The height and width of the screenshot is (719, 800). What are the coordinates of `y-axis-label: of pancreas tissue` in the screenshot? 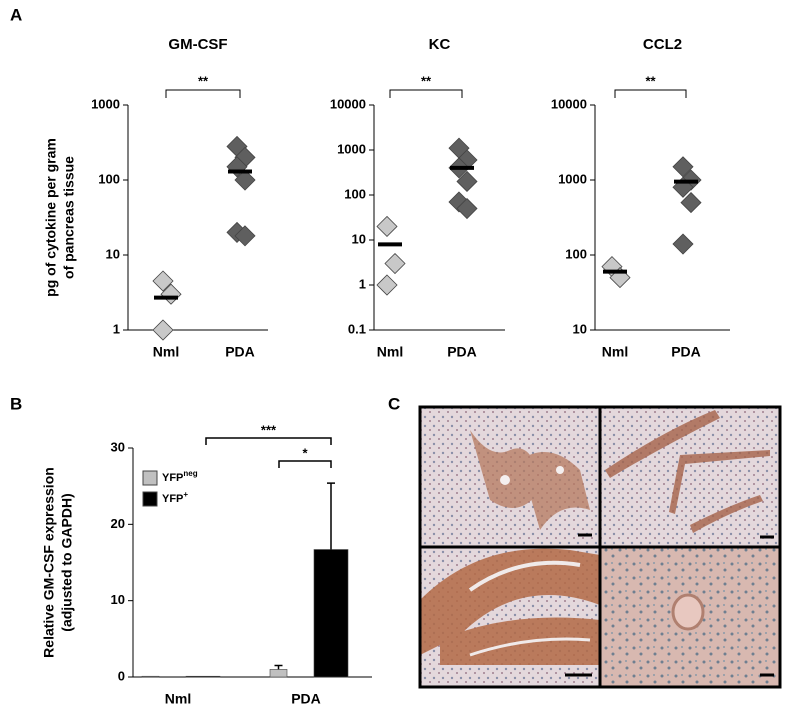 It's located at (69, 217).